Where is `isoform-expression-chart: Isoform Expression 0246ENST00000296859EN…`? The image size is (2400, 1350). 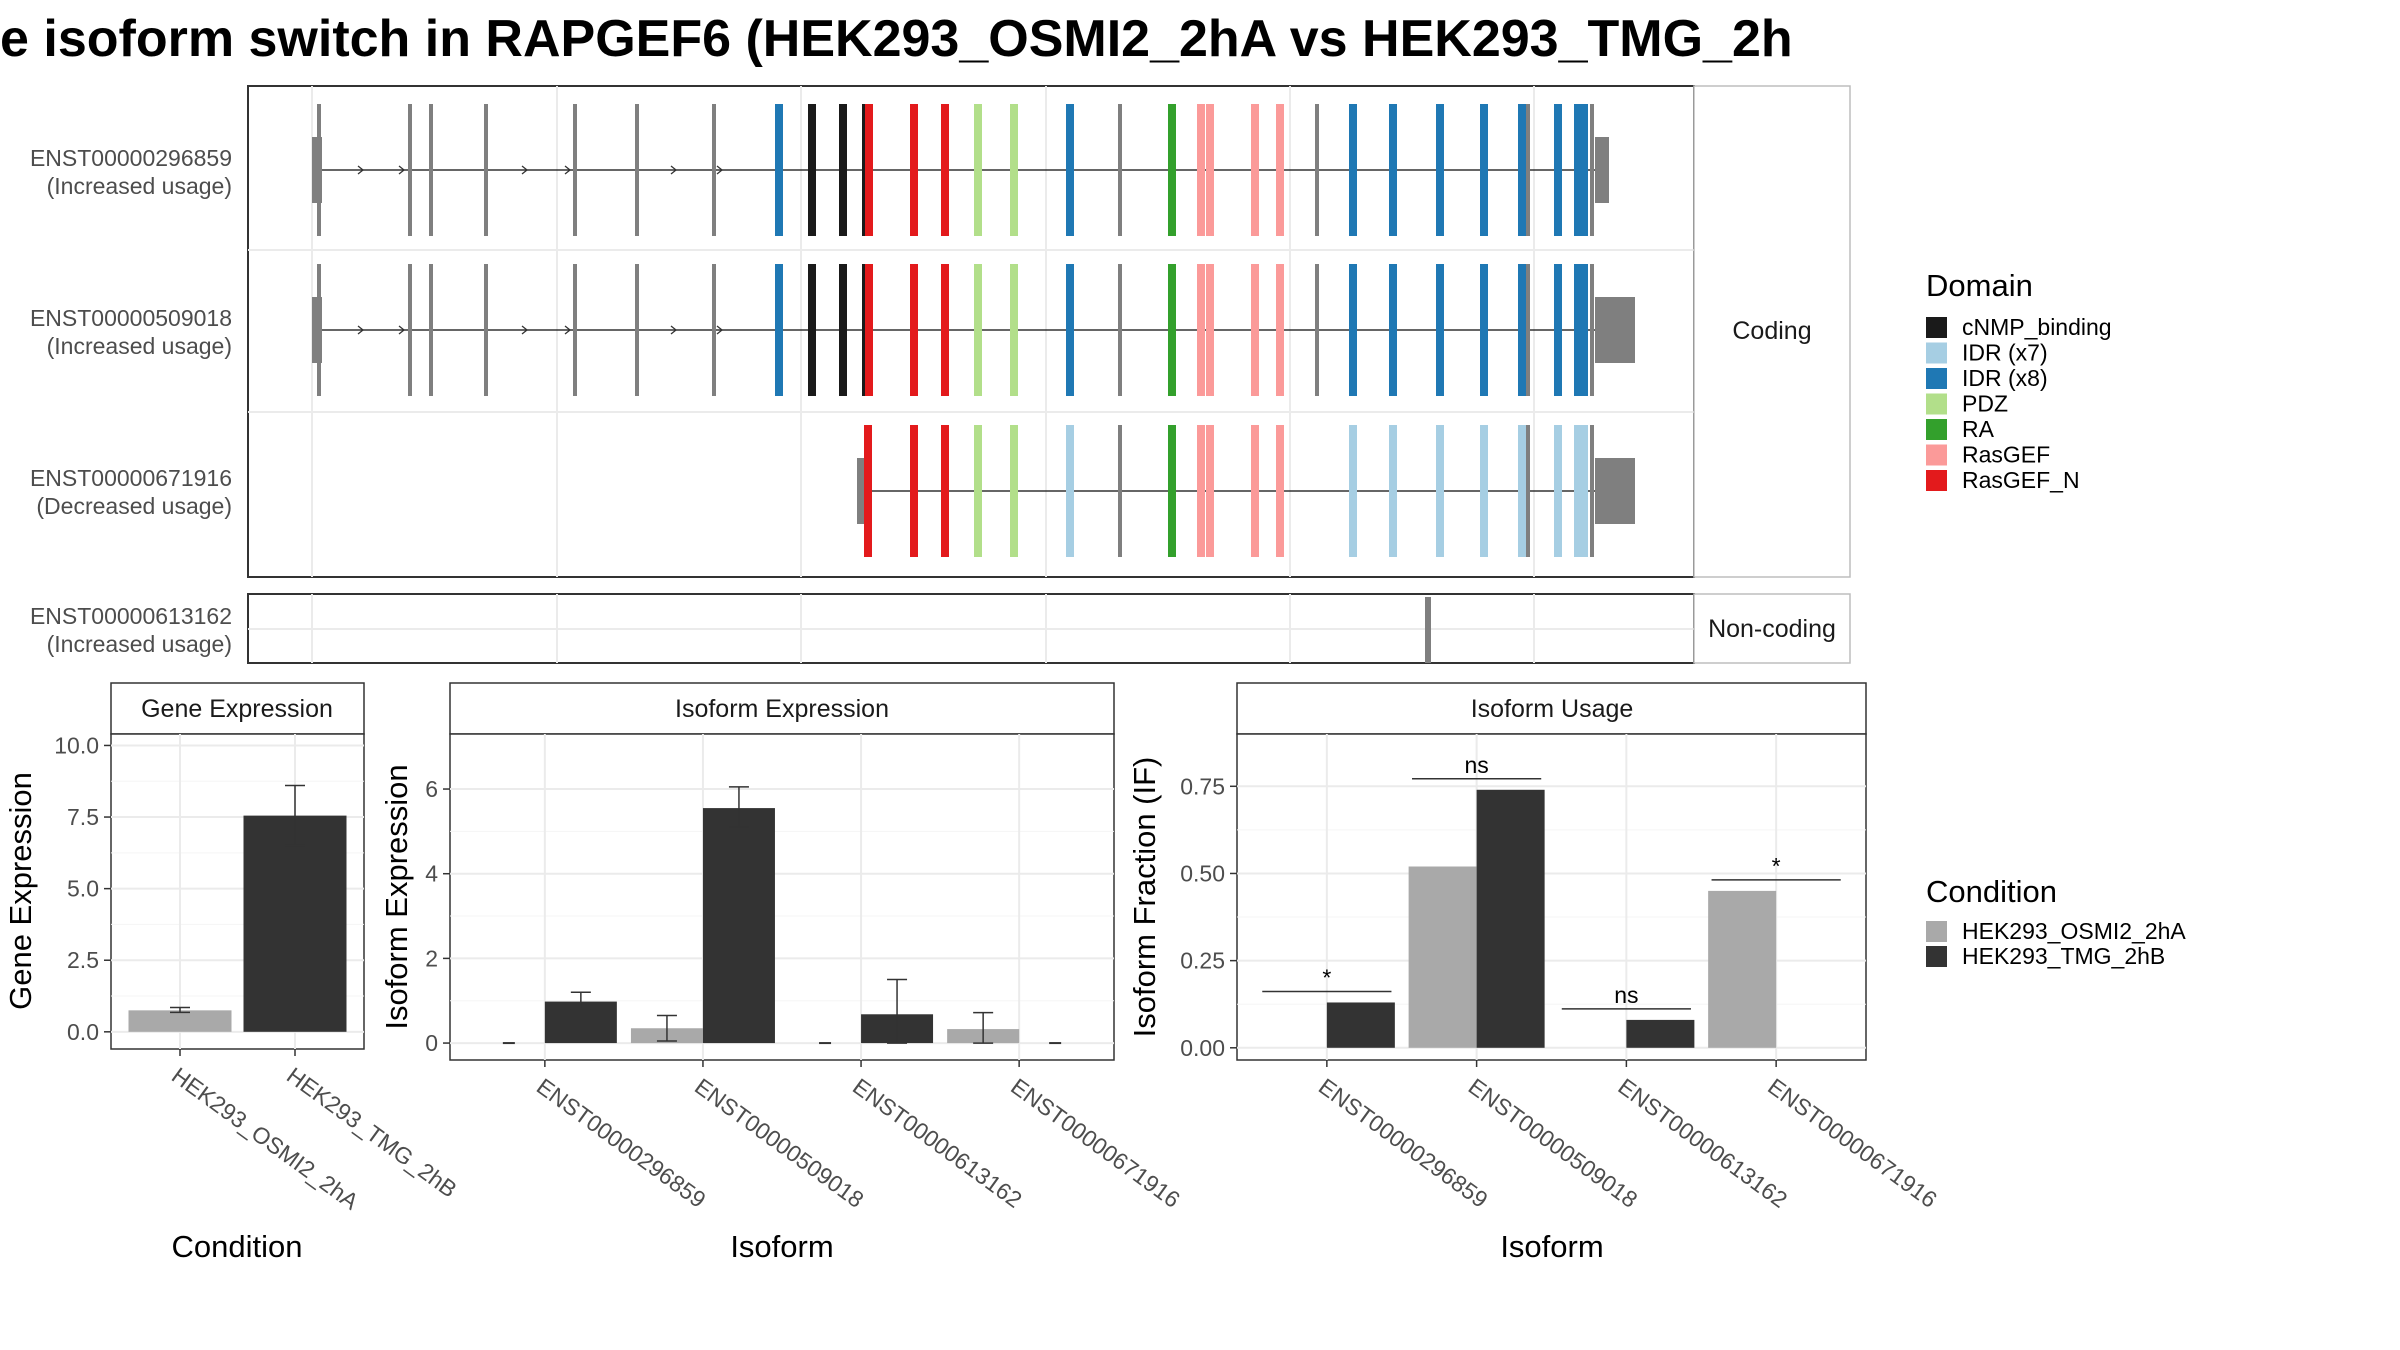 isoform-expression-chart: Isoform Expression 0246ENST00000296859EN… is located at coordinates (782, 973).